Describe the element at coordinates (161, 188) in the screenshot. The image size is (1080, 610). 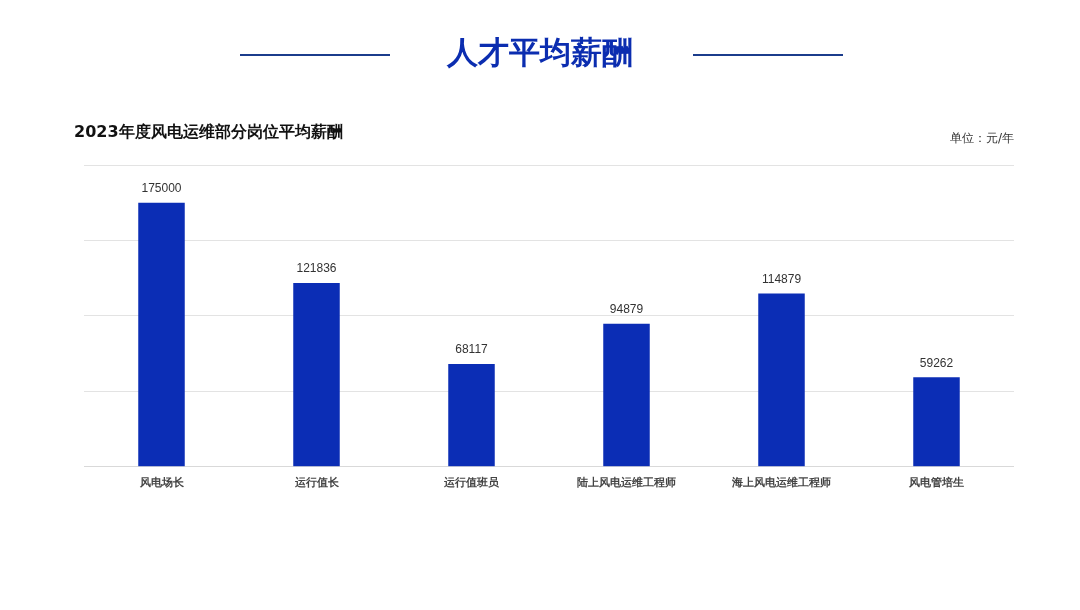
I see `data-label: 175000` at that location.